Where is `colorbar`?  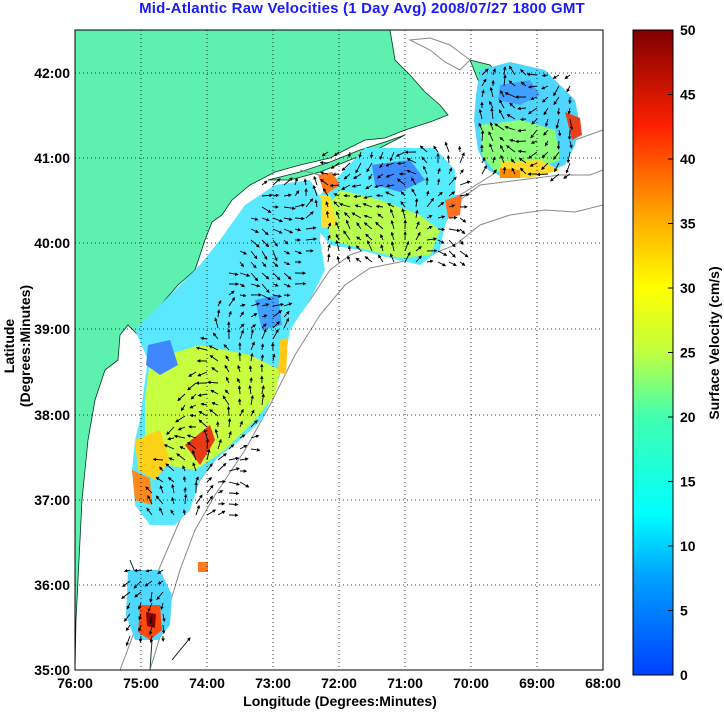
colorbar is located at coordinates (653, 352).